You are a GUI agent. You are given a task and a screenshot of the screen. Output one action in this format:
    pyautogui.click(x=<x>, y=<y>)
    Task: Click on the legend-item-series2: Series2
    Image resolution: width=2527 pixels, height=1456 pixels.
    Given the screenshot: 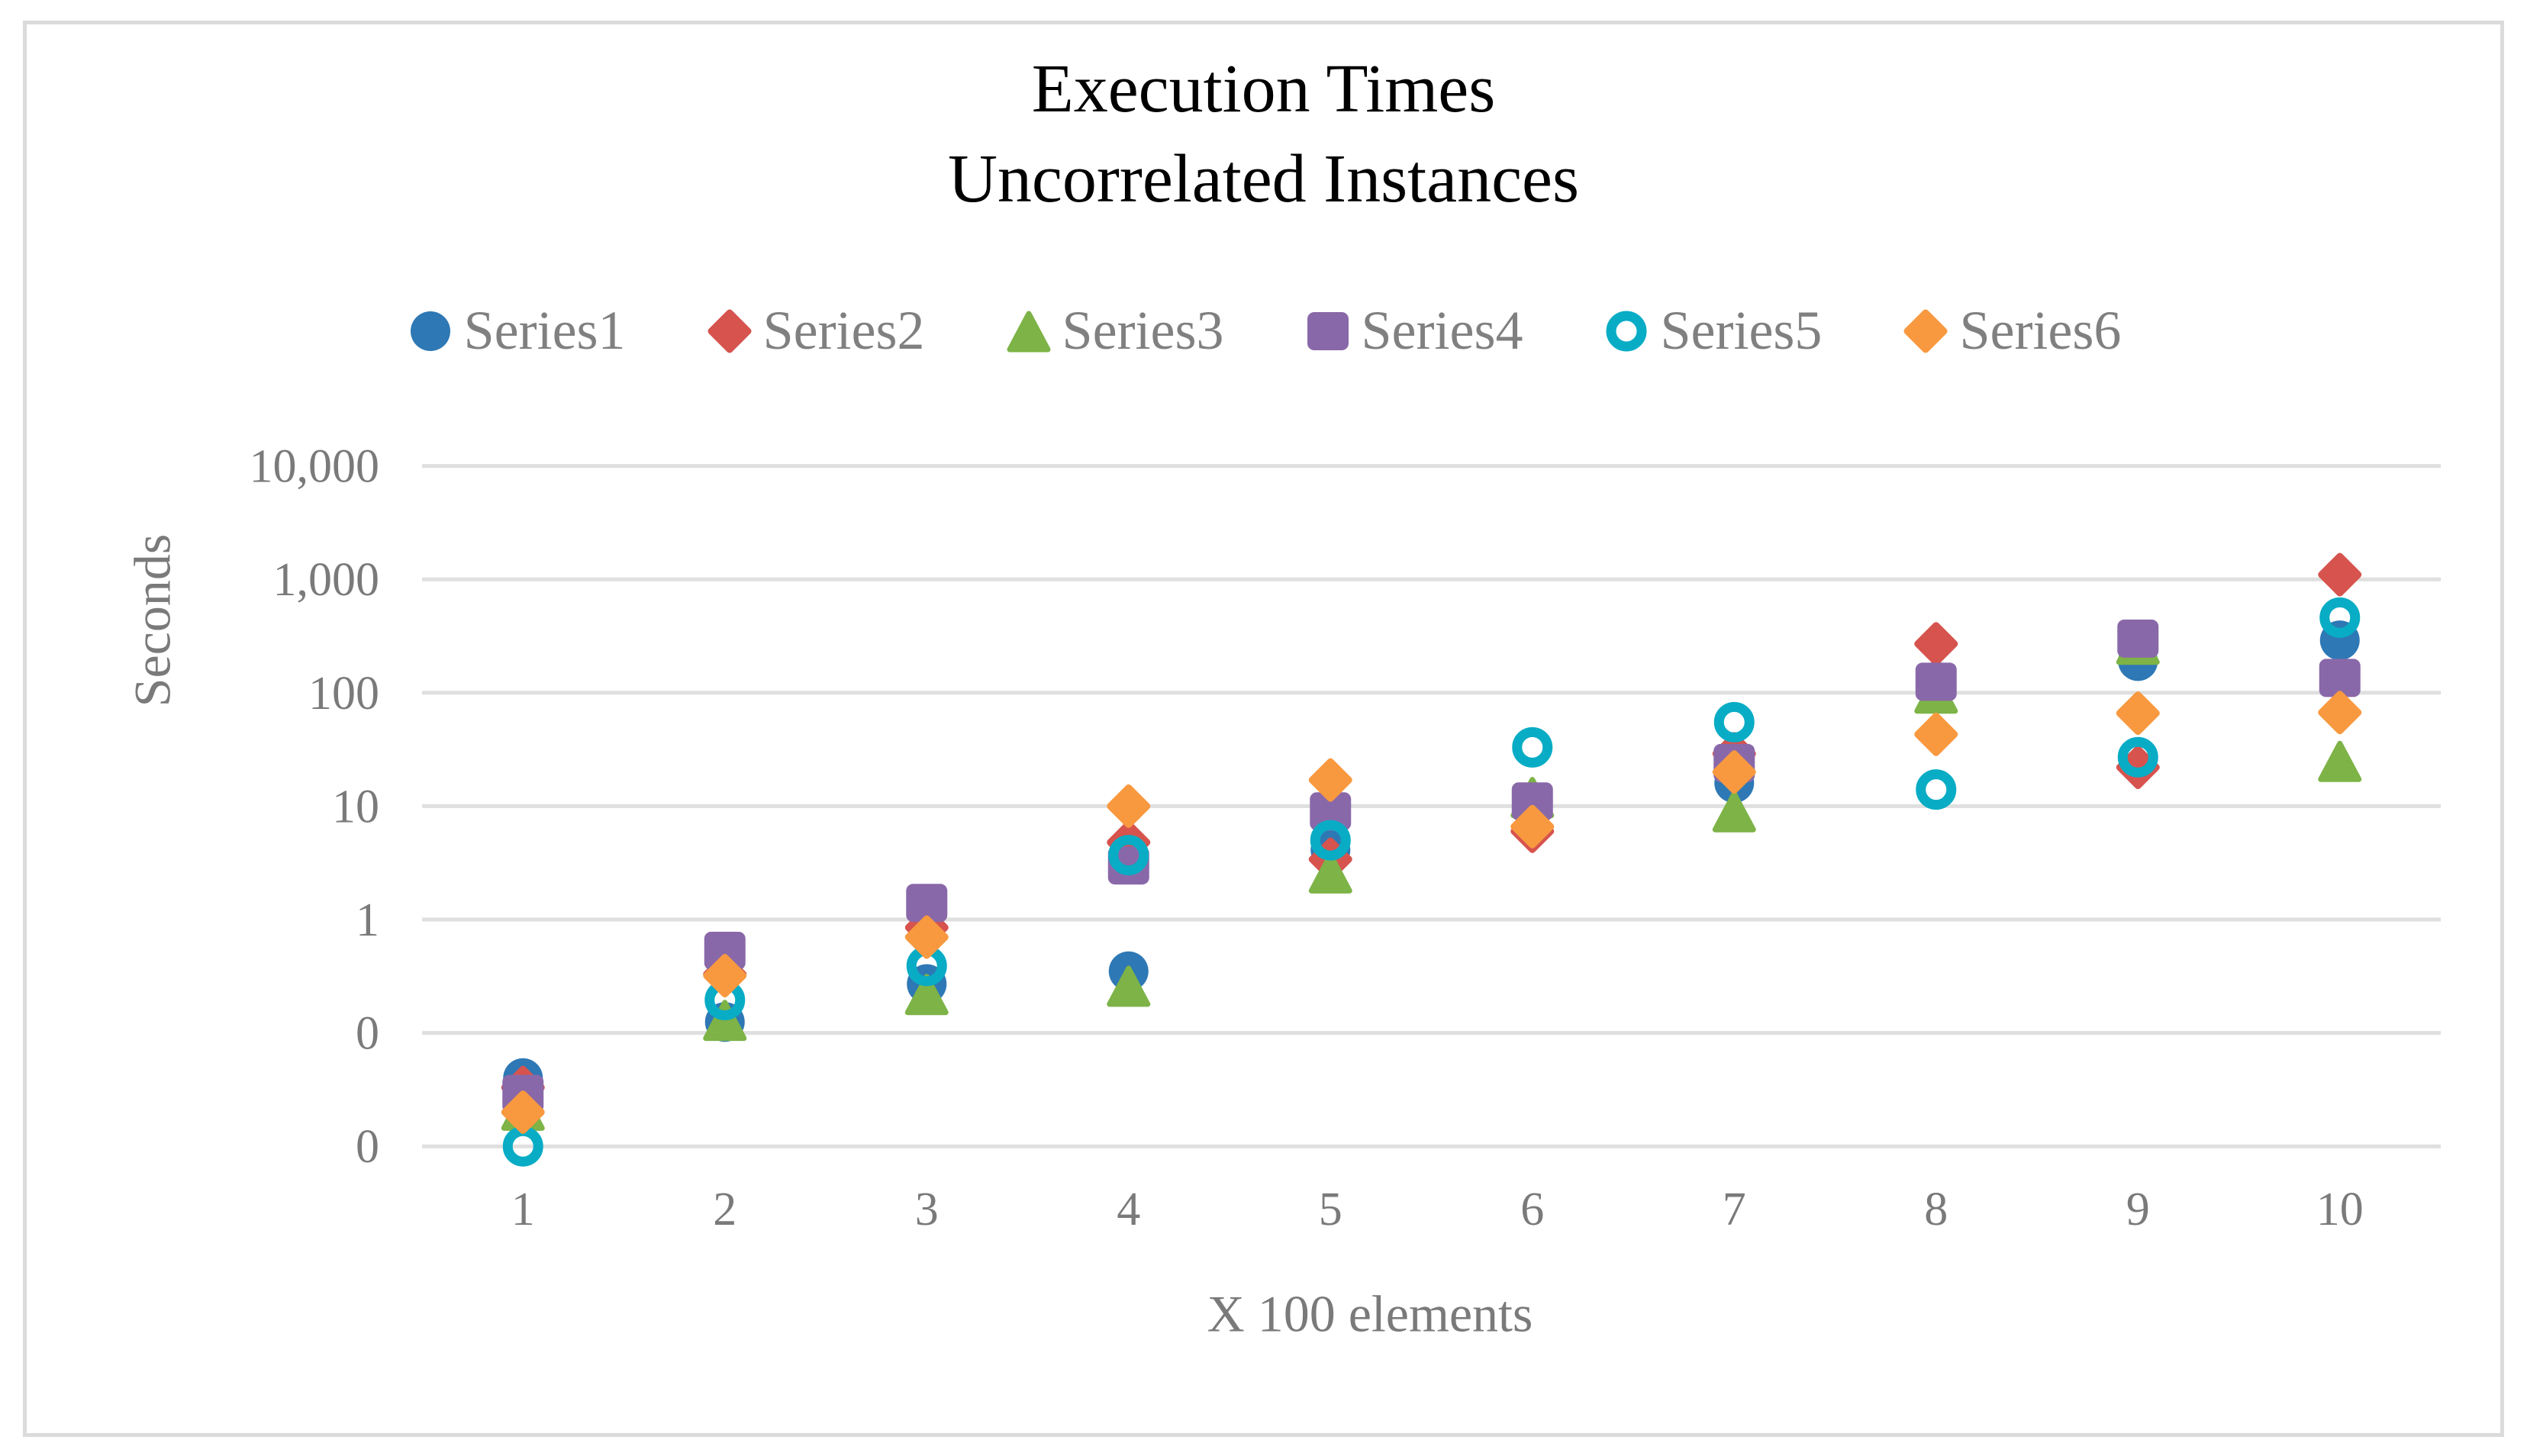 What is the action you would take?
    pyautogui.click(x=815, y=330)
    